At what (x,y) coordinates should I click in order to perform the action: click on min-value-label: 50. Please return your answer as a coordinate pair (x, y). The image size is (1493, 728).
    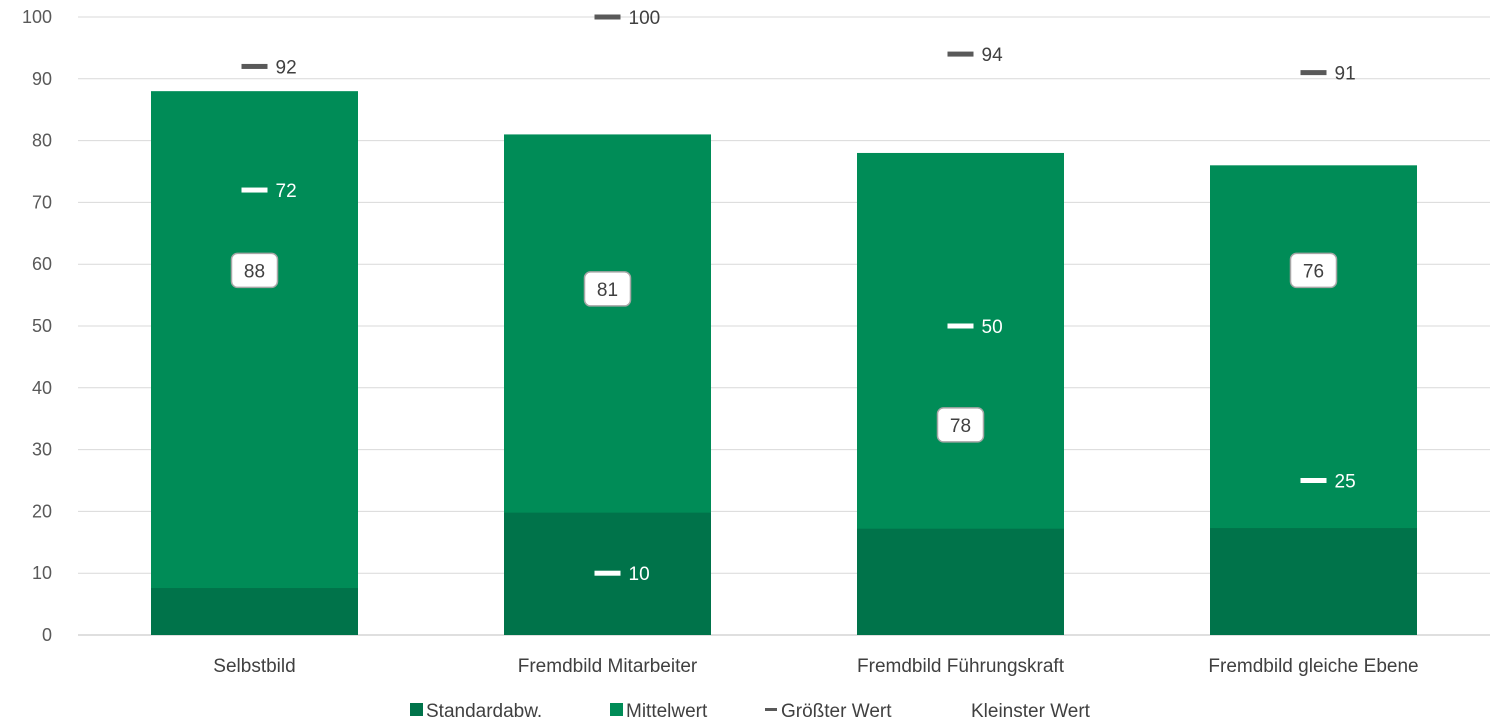
    Looking at the image, I should click on (992, 327).